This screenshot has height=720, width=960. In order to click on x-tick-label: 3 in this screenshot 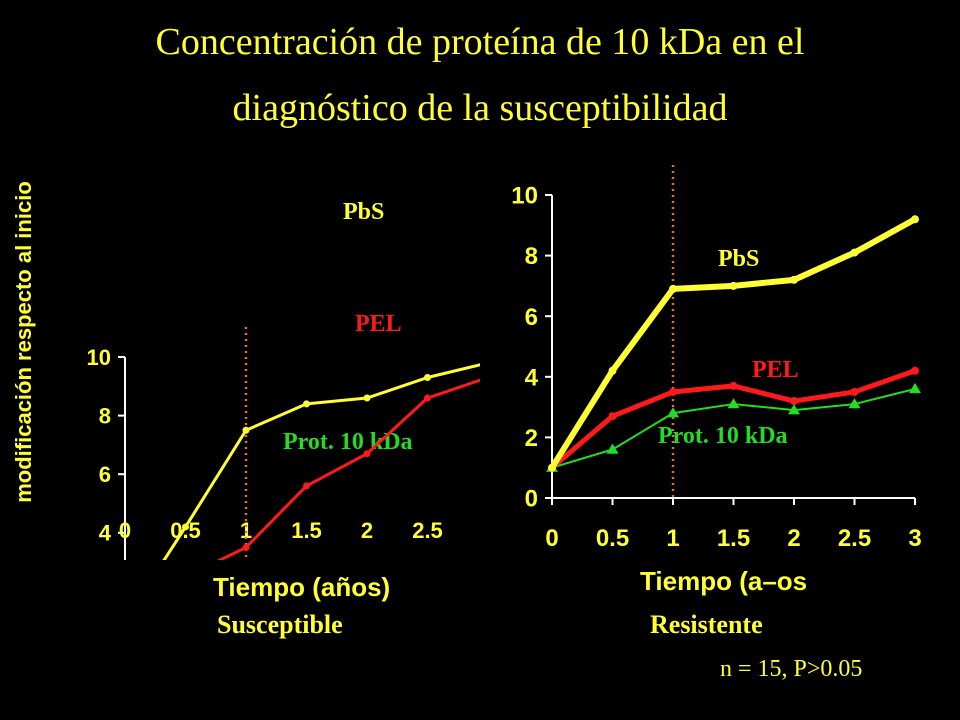, I will do `click(914, 538)`.